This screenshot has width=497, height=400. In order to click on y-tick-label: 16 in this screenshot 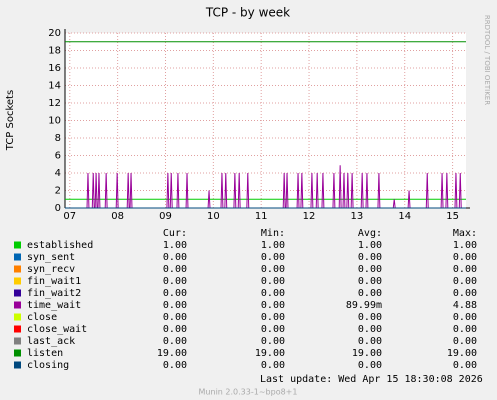, I will do `click(54, 68)`.